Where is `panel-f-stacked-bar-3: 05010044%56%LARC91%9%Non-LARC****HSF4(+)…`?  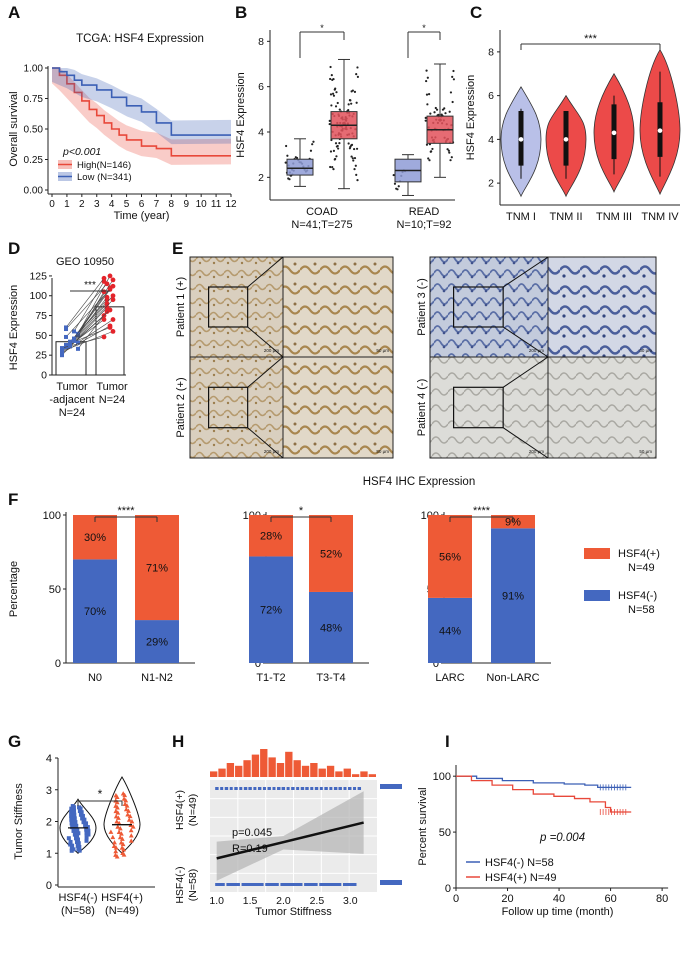 panel-f-stacked-bar-3: 05010044%56%LARC91%9%Non-LARC****HSF4(+)… is located at coordinates (540, 594).